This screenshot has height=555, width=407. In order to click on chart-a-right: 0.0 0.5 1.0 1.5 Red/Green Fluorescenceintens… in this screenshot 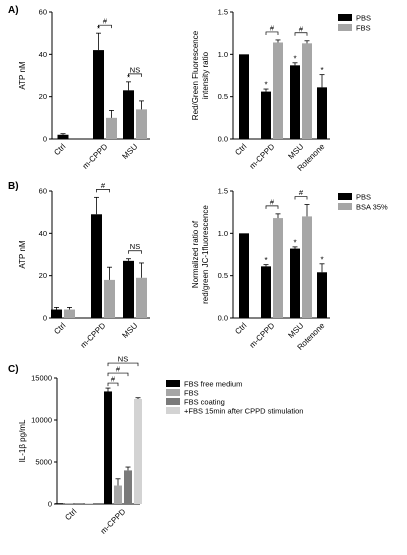, I will do `click(281, 90)`.